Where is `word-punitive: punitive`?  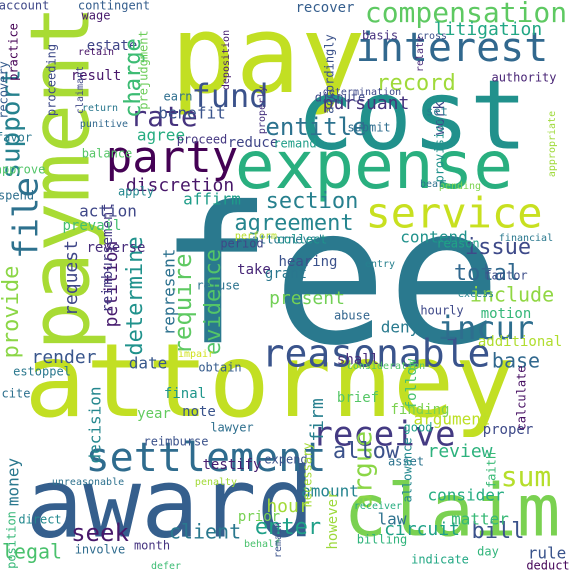 word-punitive: punitive is located at coordinates (104, 124).